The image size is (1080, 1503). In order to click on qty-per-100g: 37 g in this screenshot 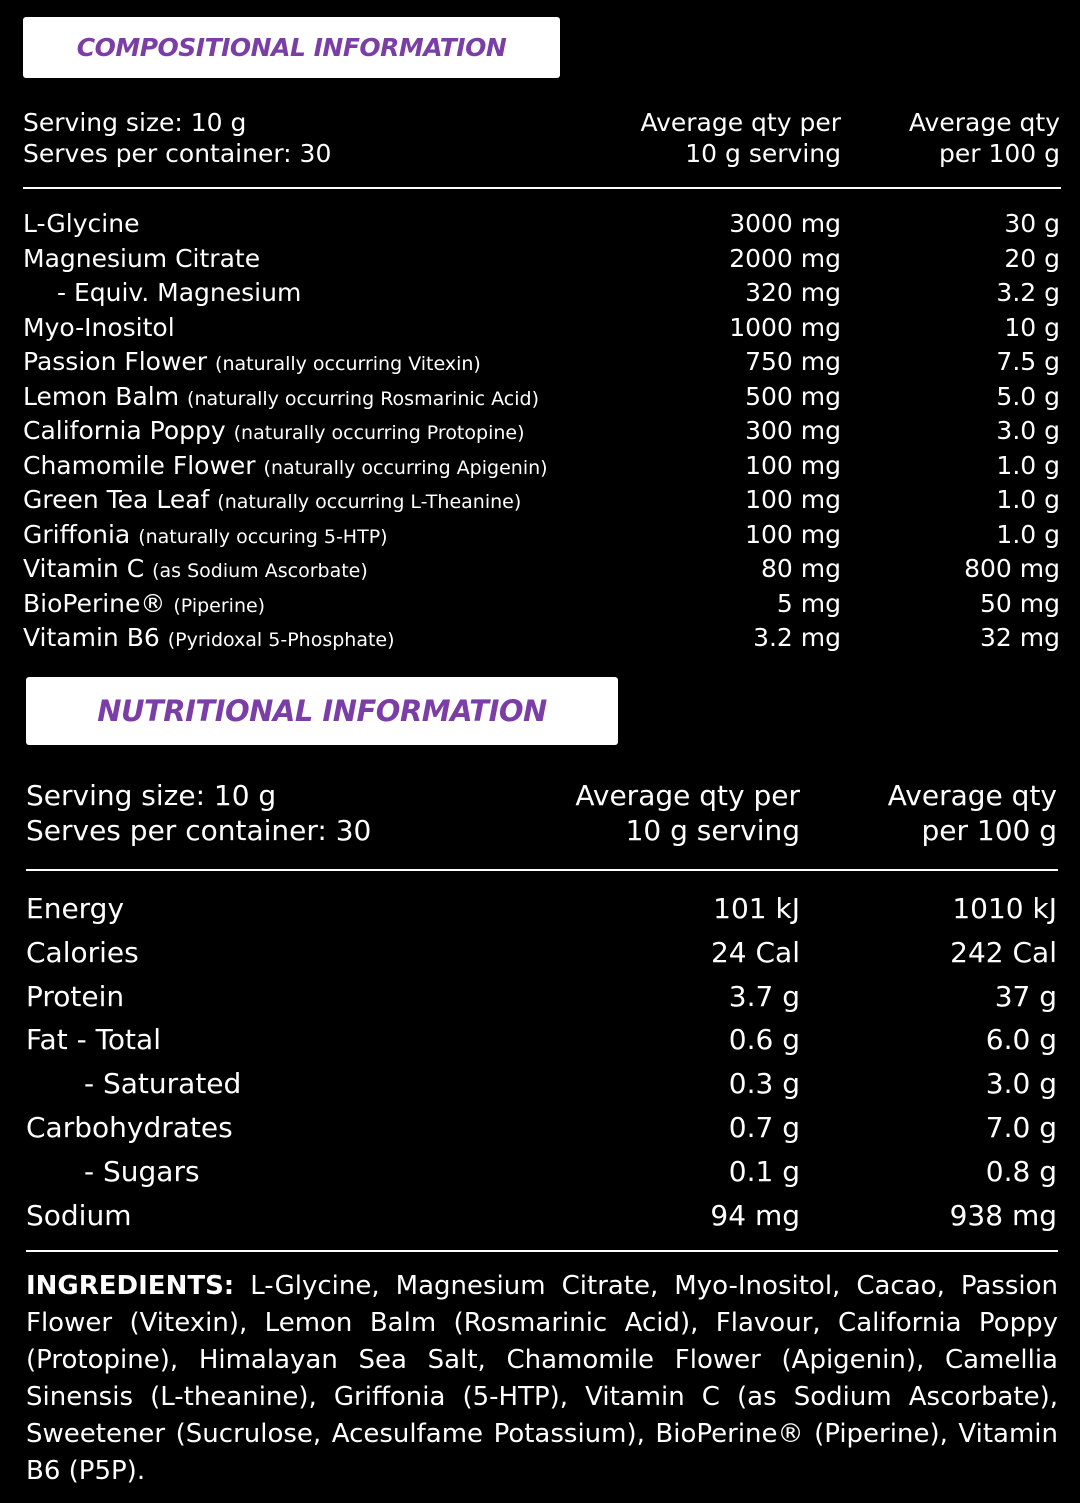, I will do `click(1025, 996)`.